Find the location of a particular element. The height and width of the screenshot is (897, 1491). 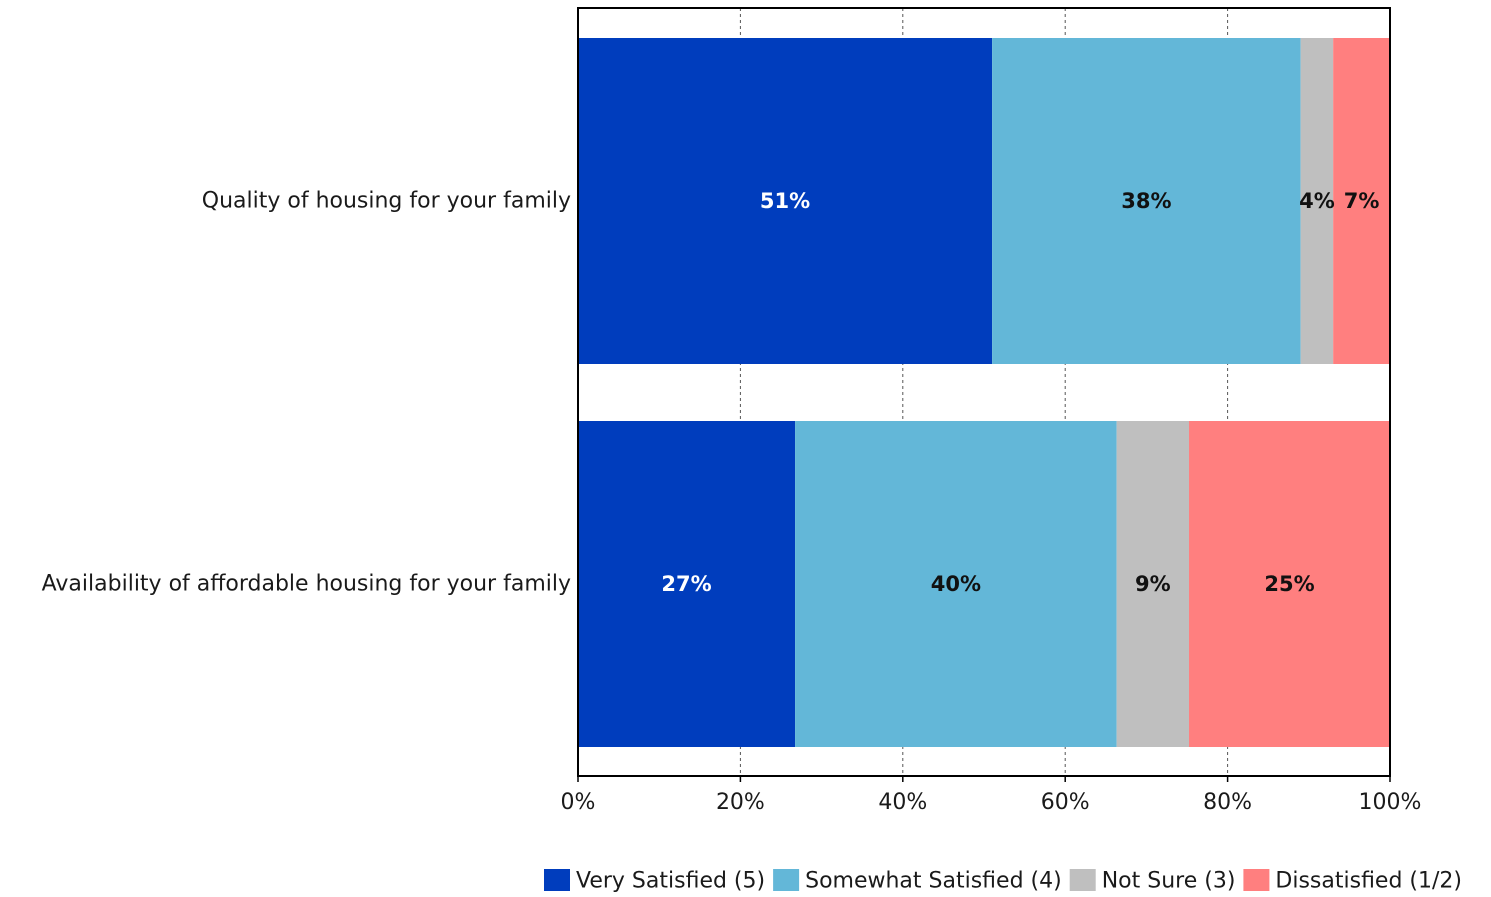

x-tick-label-20: 20% is located at coordinates (740, 802).